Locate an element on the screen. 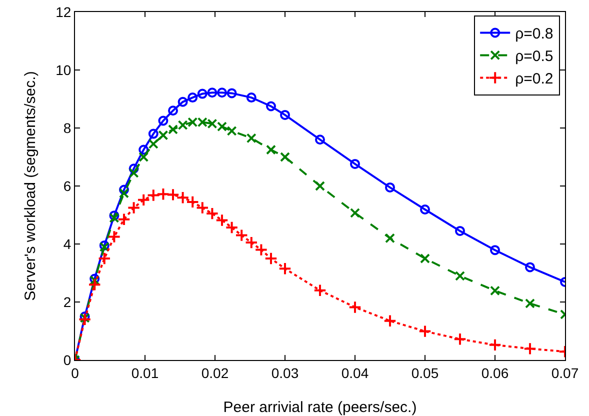  x-axis-title: Peer arrivial rate (peers/sec.) is located at coordinates (320, 407).